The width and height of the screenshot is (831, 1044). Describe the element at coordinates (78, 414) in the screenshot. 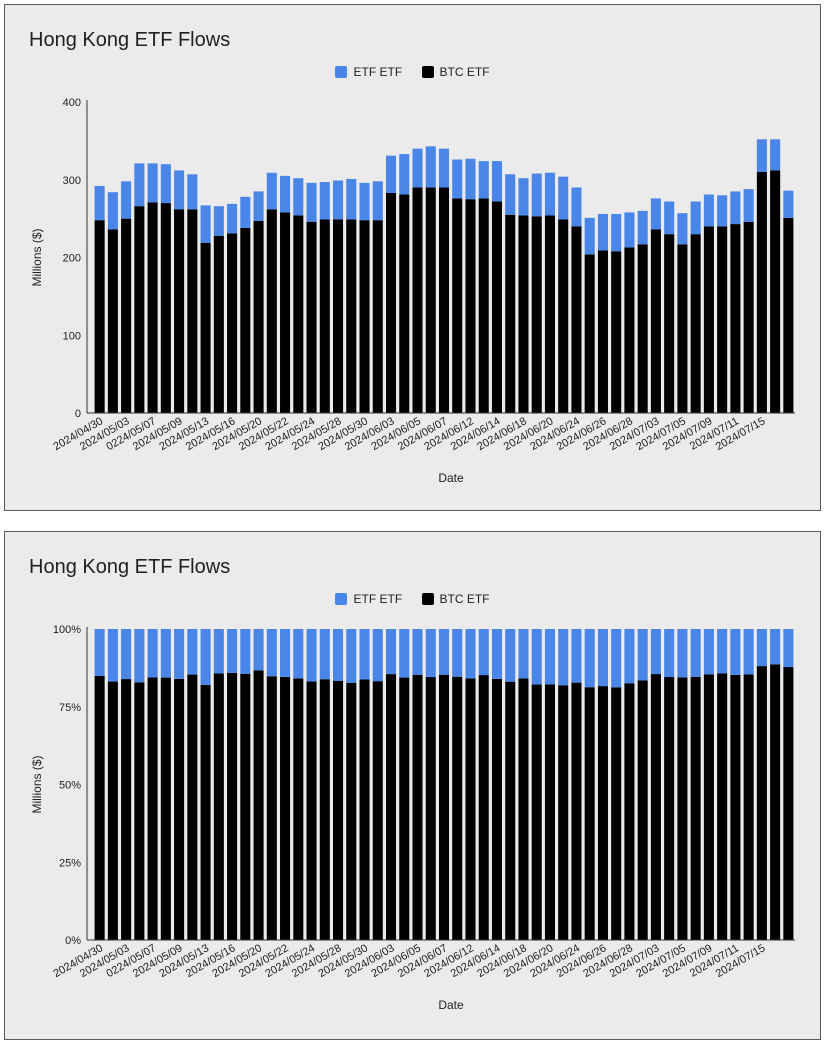

I see `y-tick-label: 0` at that location.